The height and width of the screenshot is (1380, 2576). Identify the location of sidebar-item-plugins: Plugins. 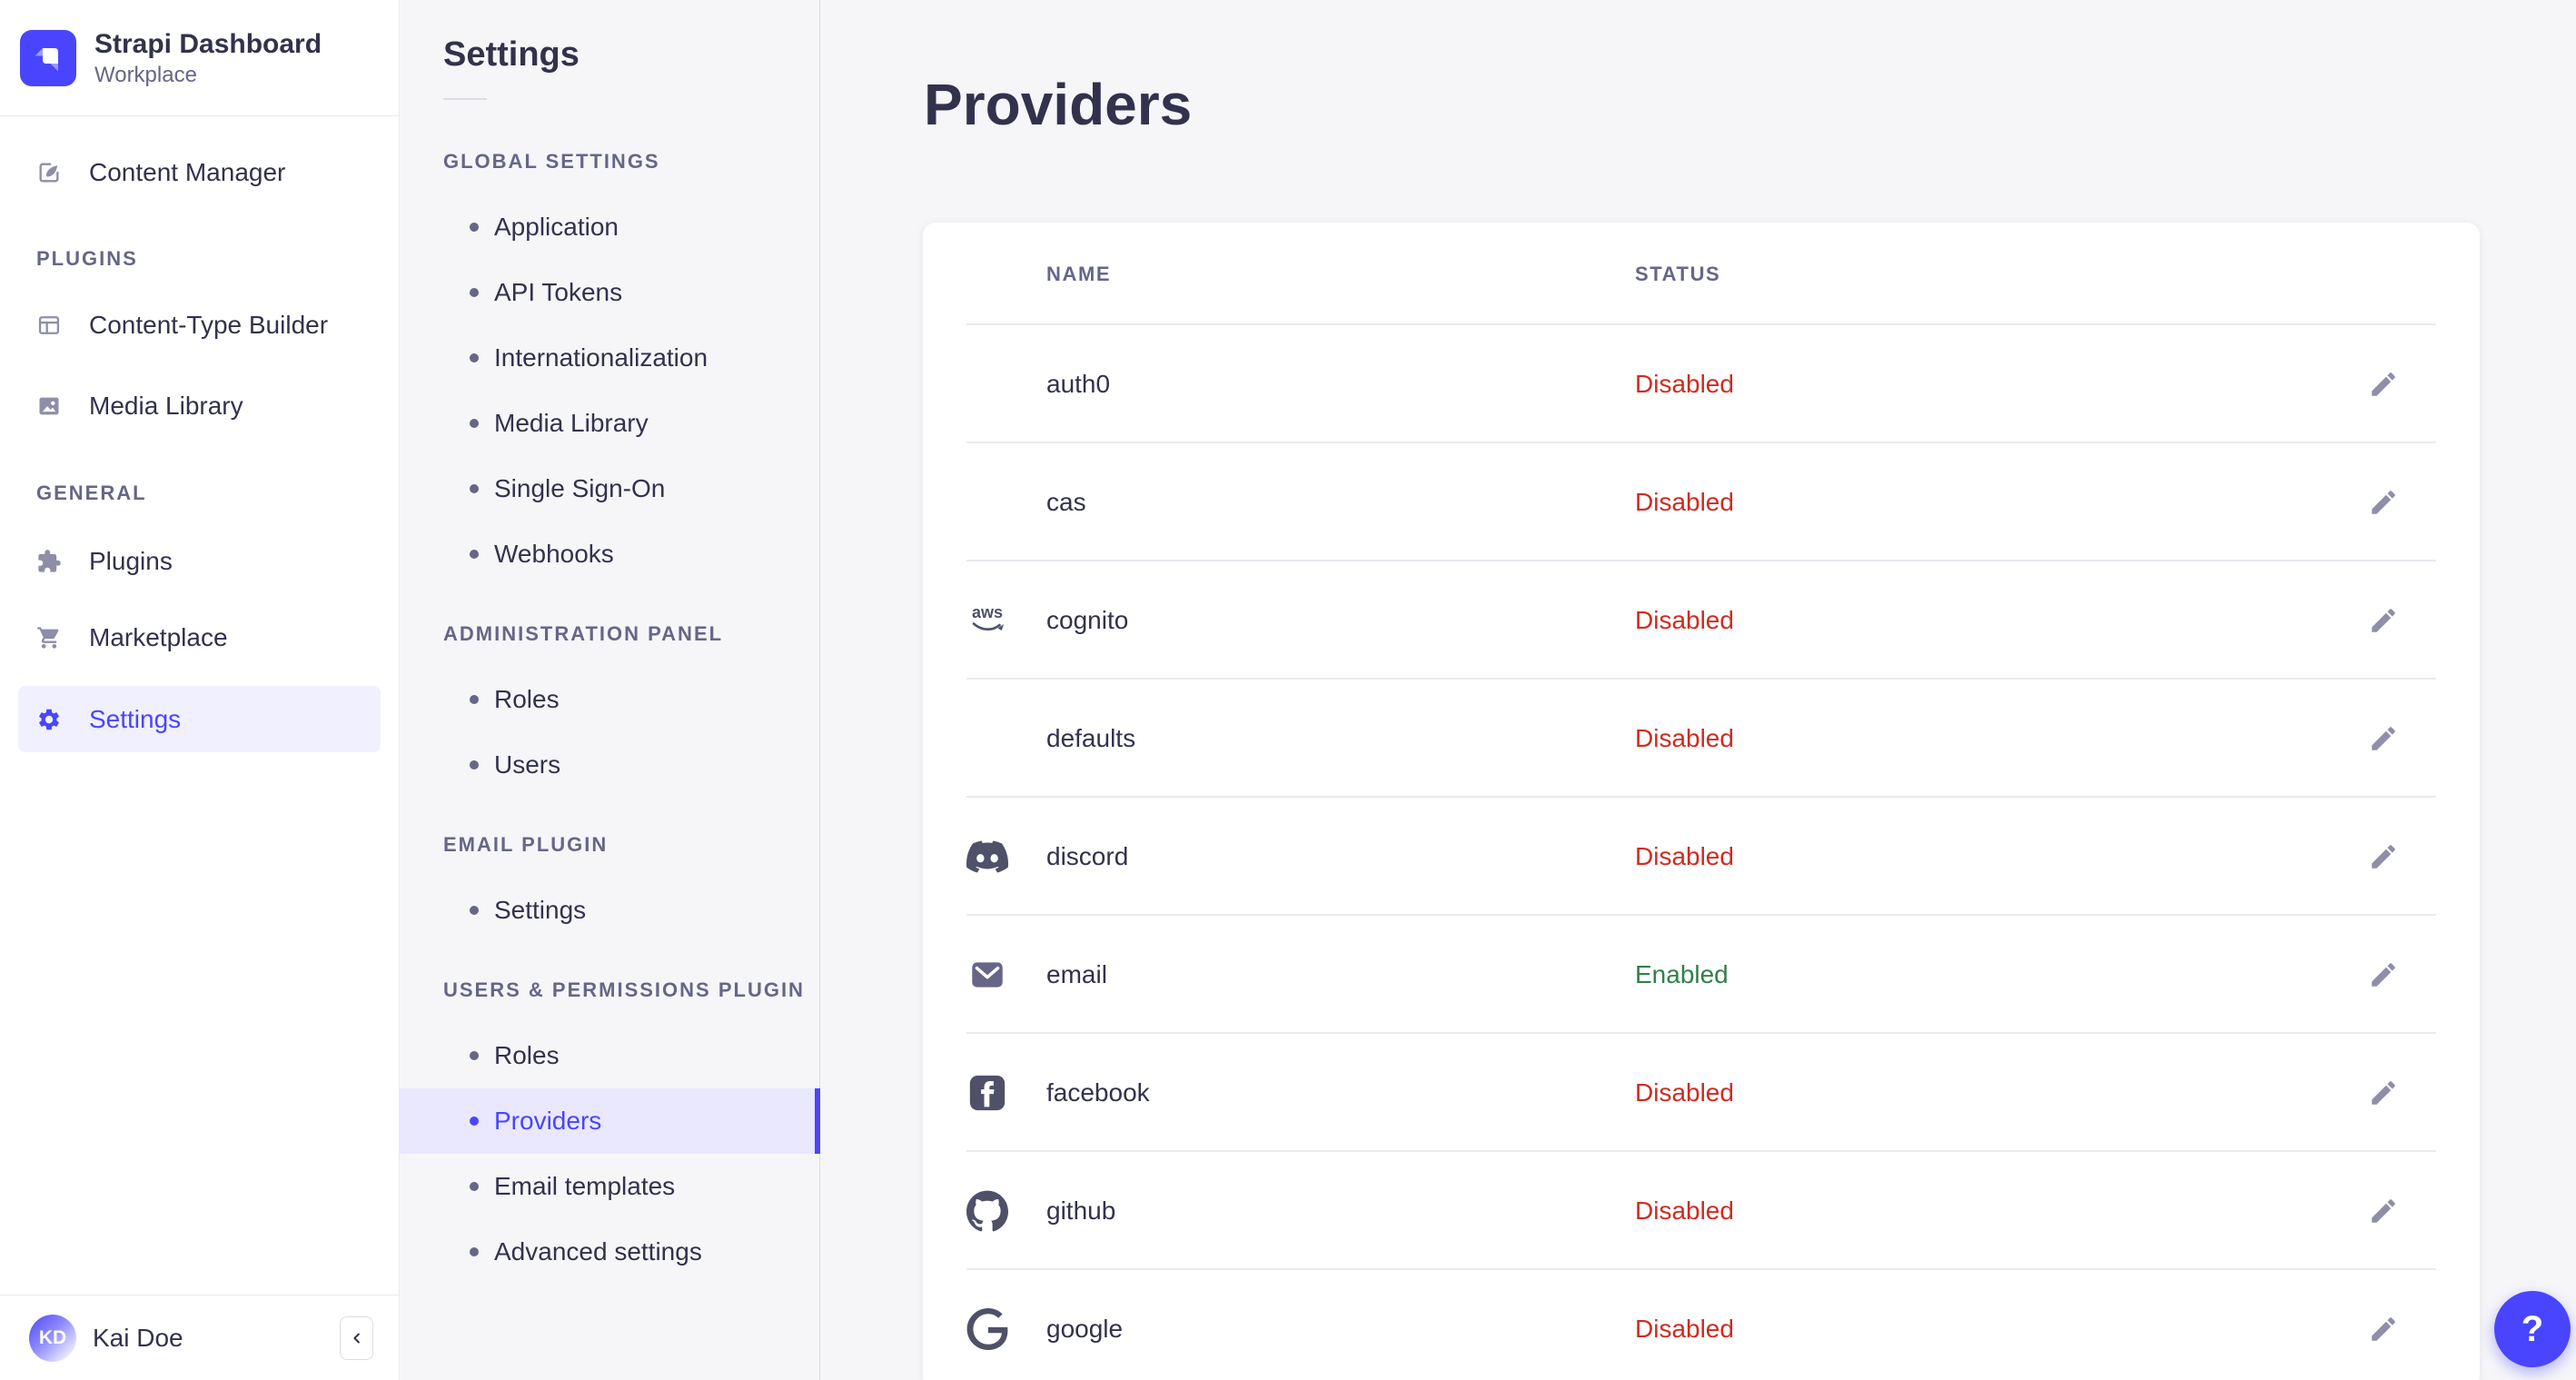
(199, 561).